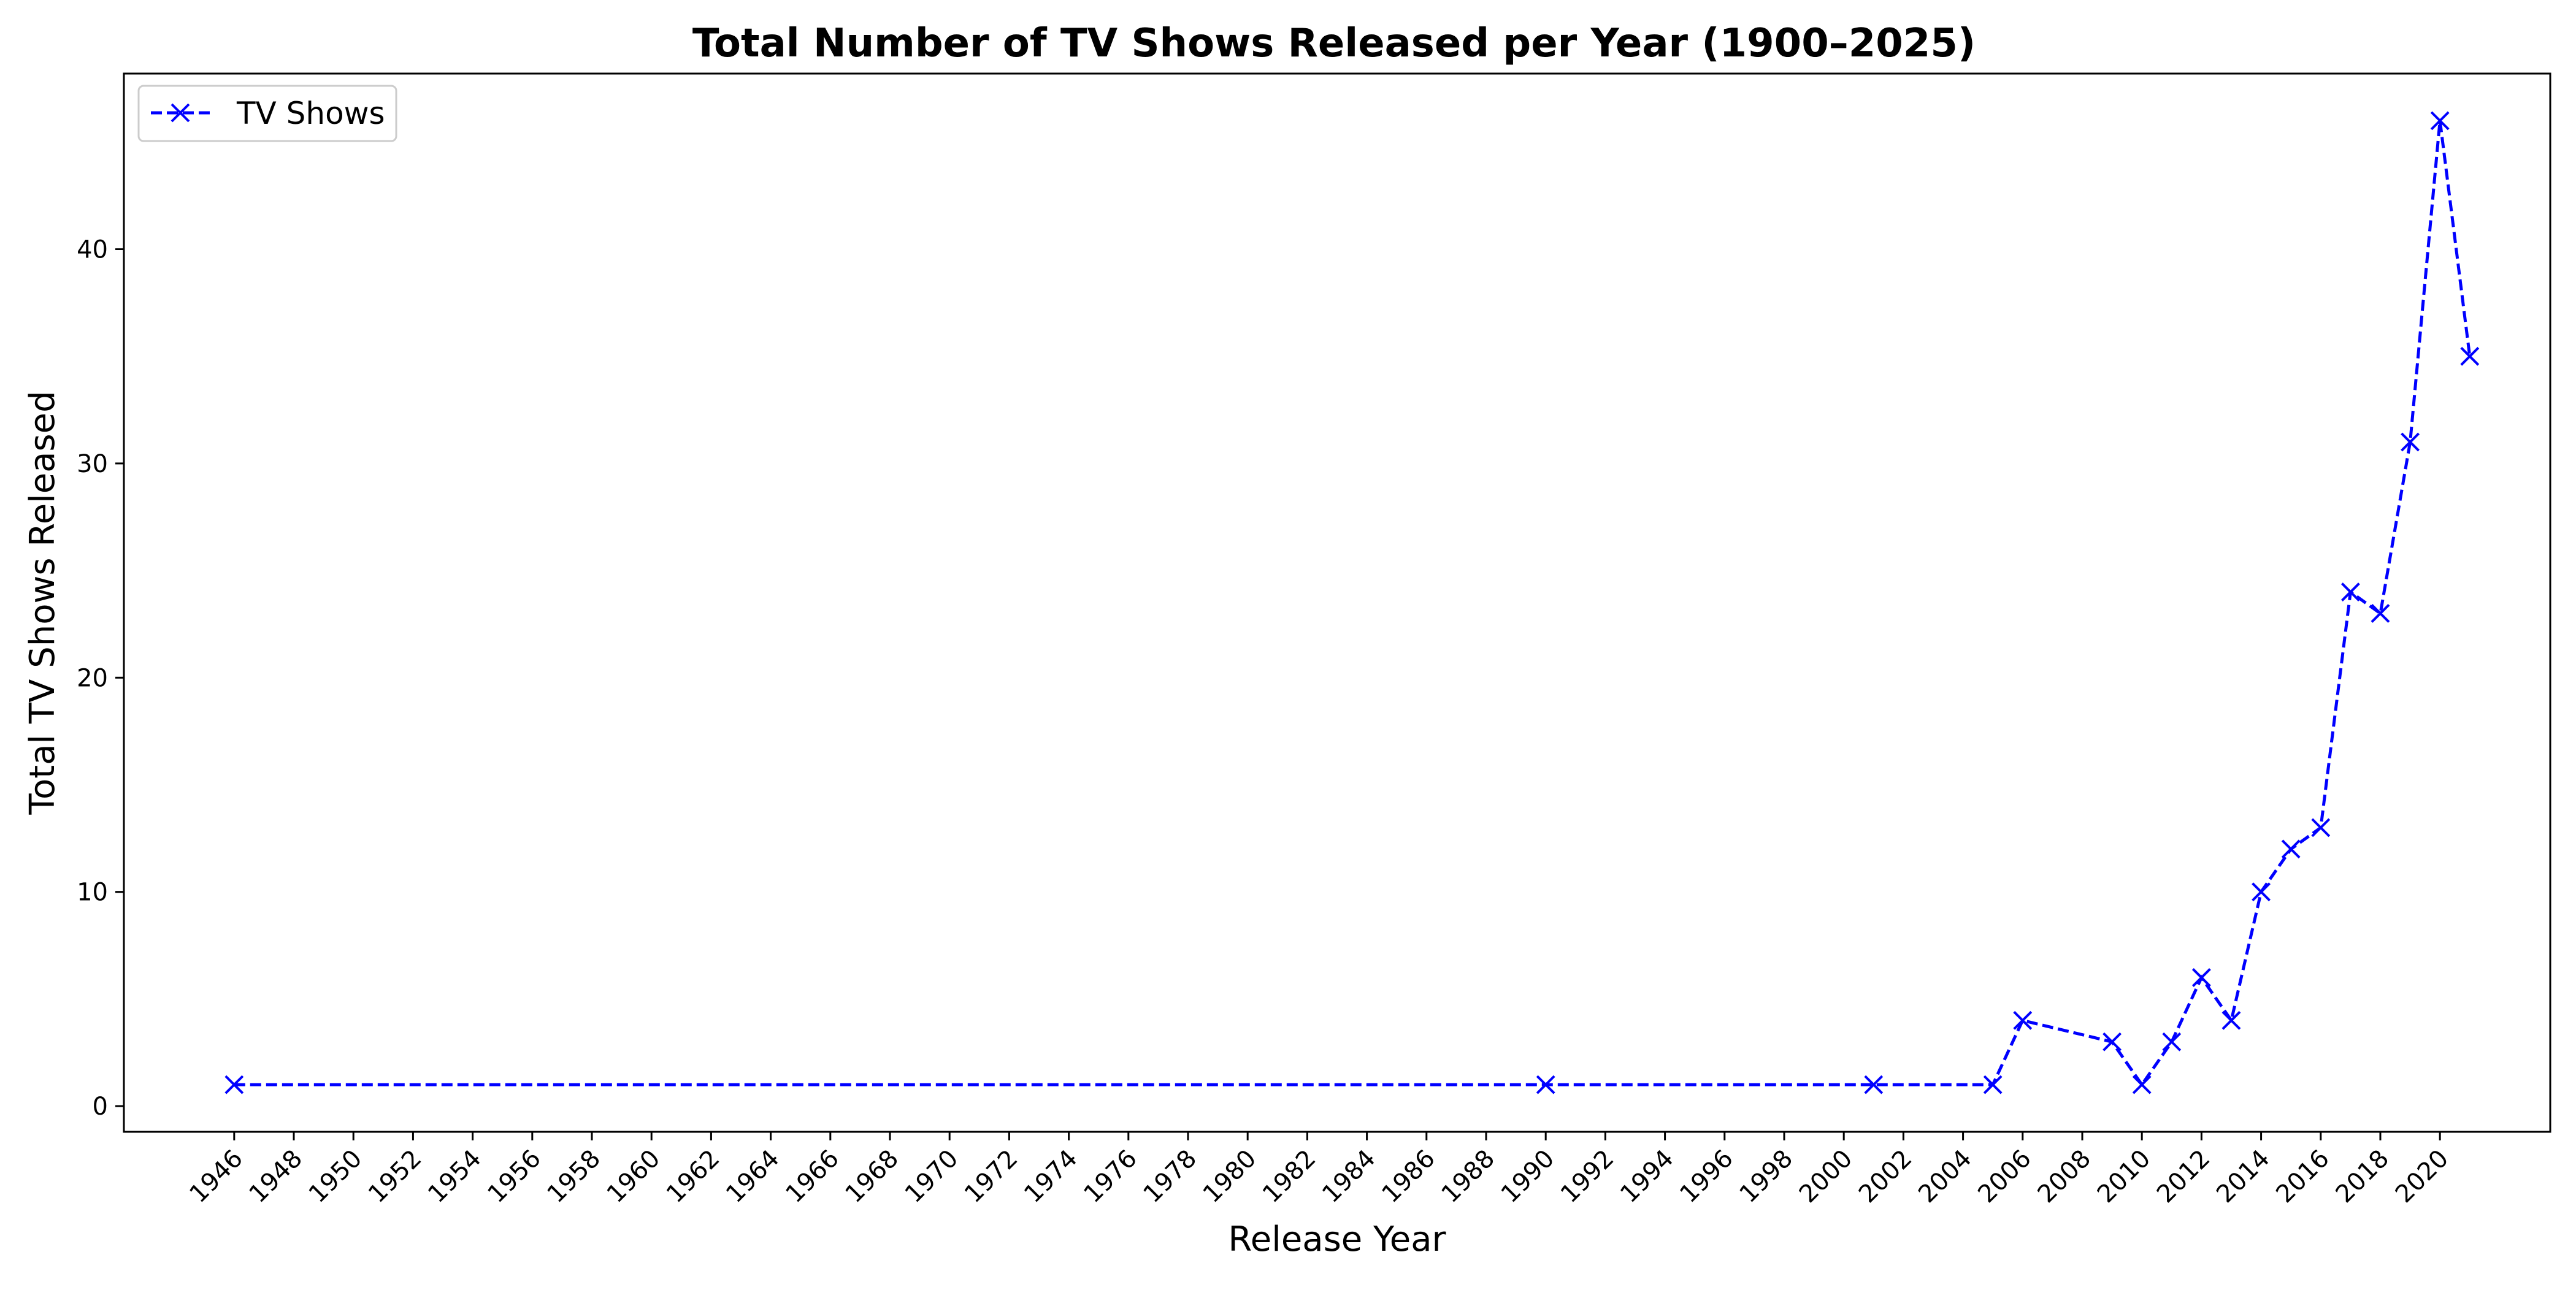 The width and height of the screenshot is (2576, 1290). I want to click on x-tick-label: 2010, so click(2124, 1177).